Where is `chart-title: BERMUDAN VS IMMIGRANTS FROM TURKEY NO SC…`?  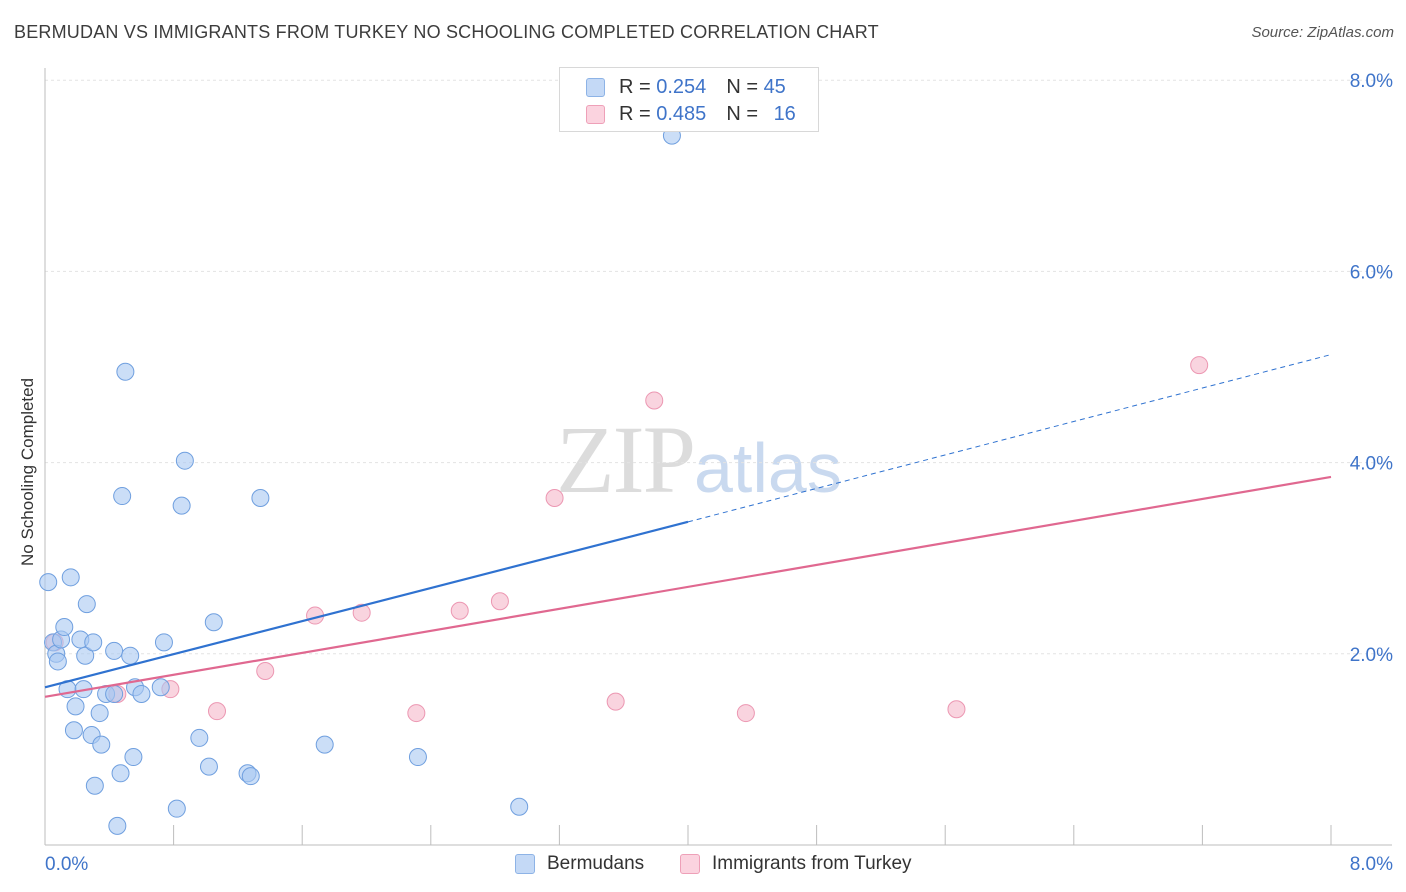 chart-title: BERMUDAN VS IMMIGRANTS FROM TURKEY NO SC… is located at coordinates (446, 32).